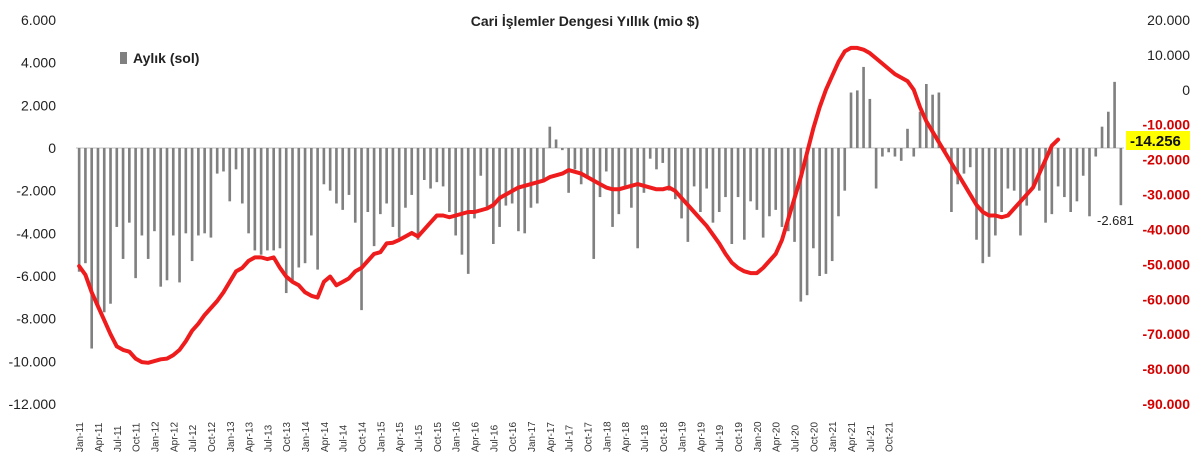 The width and height of the screenshot is (1200, 458). What do you see at coordinates (52, 148) in the screenshot?
I see `left-tick-label: 0` at bounding box center [52, 148].